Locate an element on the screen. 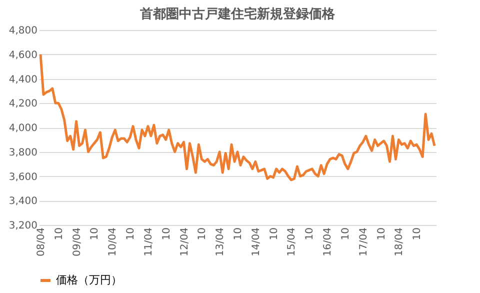 This screenshot has height=293, width=480. x-tick-label: 13/04 is located at coordinates (220, 242).